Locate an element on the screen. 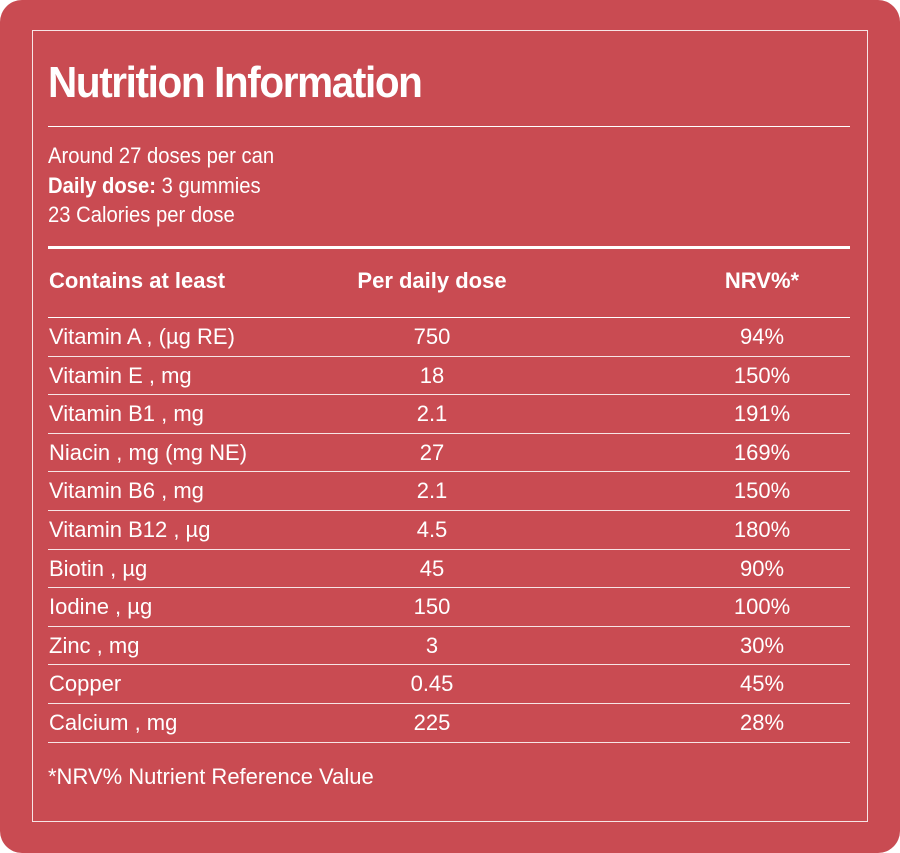  table-row: Iodine , µg 150 100% is located at coordinates (449, 607).